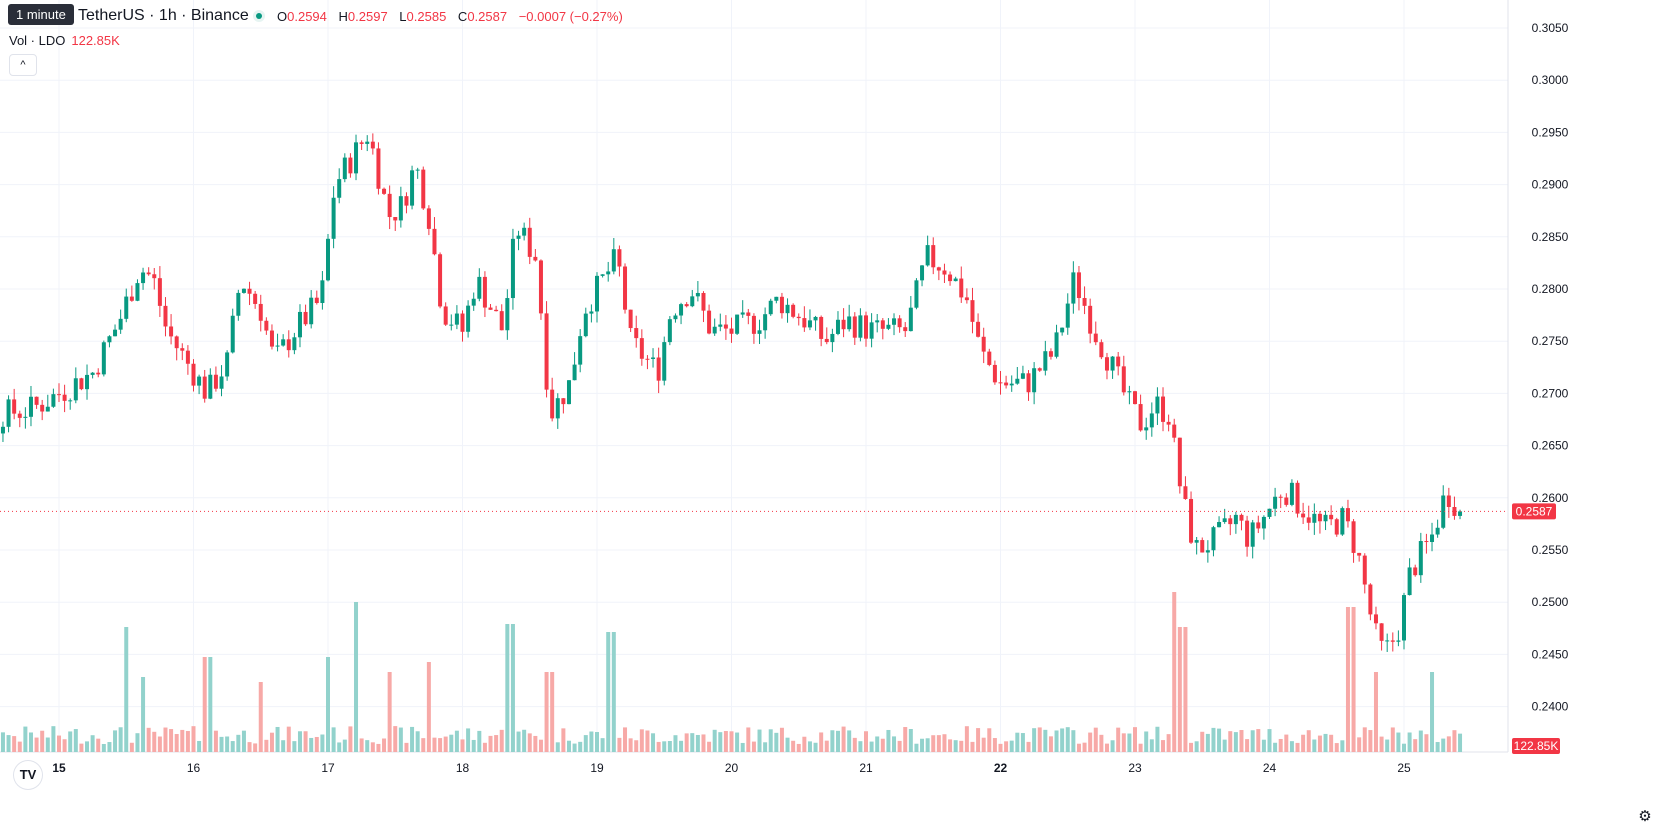 Image resolution: width=1678 pixels, height=835 pixels. What do you see at coordinates (163, 15) in the screenshot?
I see `symbol-title: TetherUS · 1h · Binance` at bounding box center [163, 15].